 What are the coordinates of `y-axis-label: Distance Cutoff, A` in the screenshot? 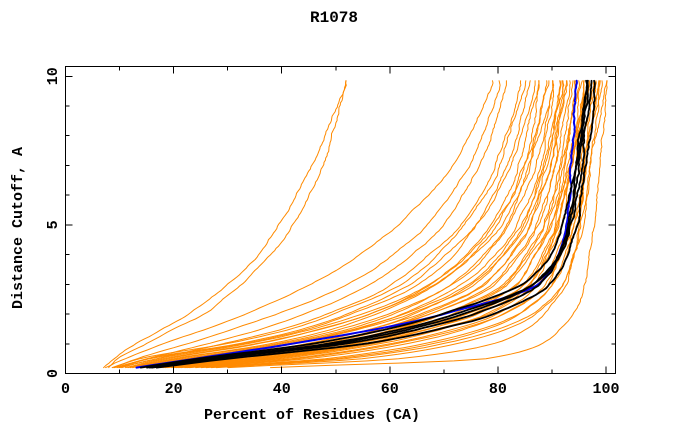 It's located at (18, 228).